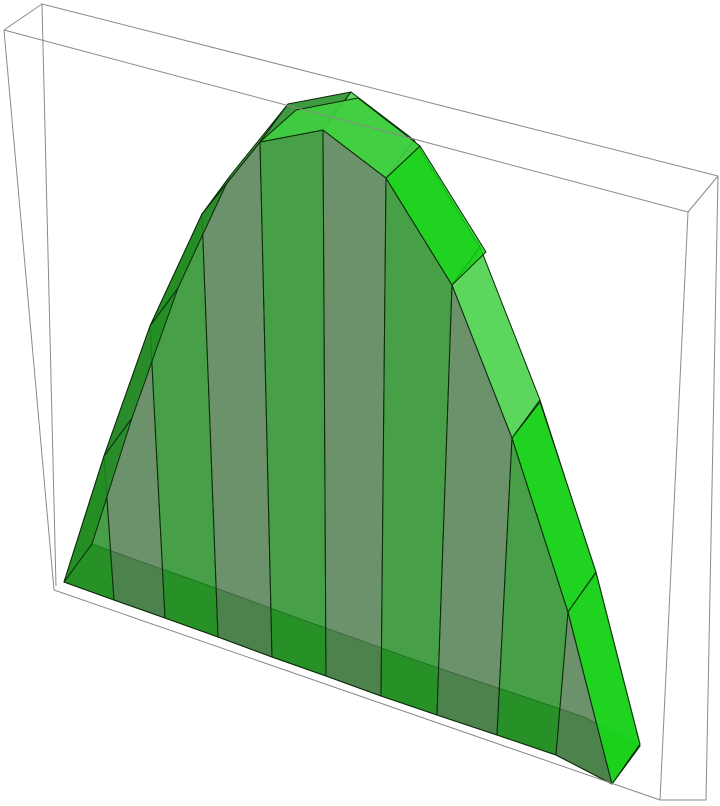 This screenshot has height=806, width=720. Describe the element at coordinates (23, 17) in the screenshot. I see `box-edge-top-left` at that location.